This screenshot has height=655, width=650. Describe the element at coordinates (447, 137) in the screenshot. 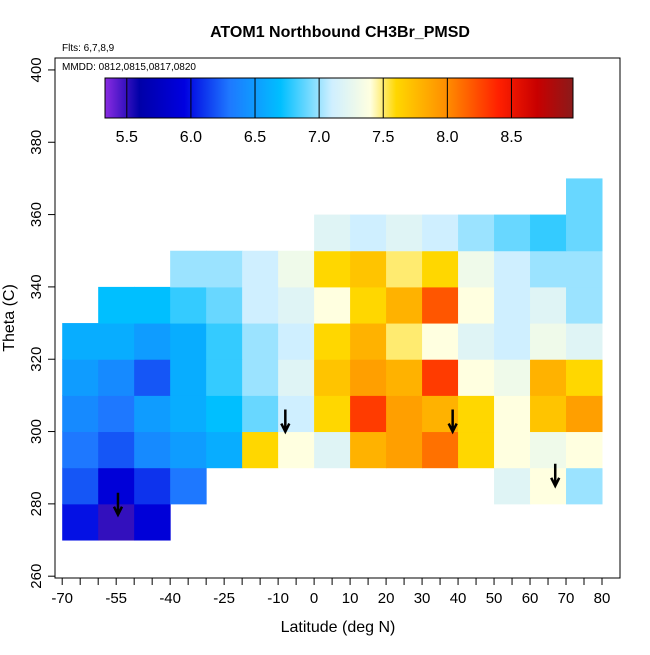

I see `colorbar-tick-label: 8.0` at that location.